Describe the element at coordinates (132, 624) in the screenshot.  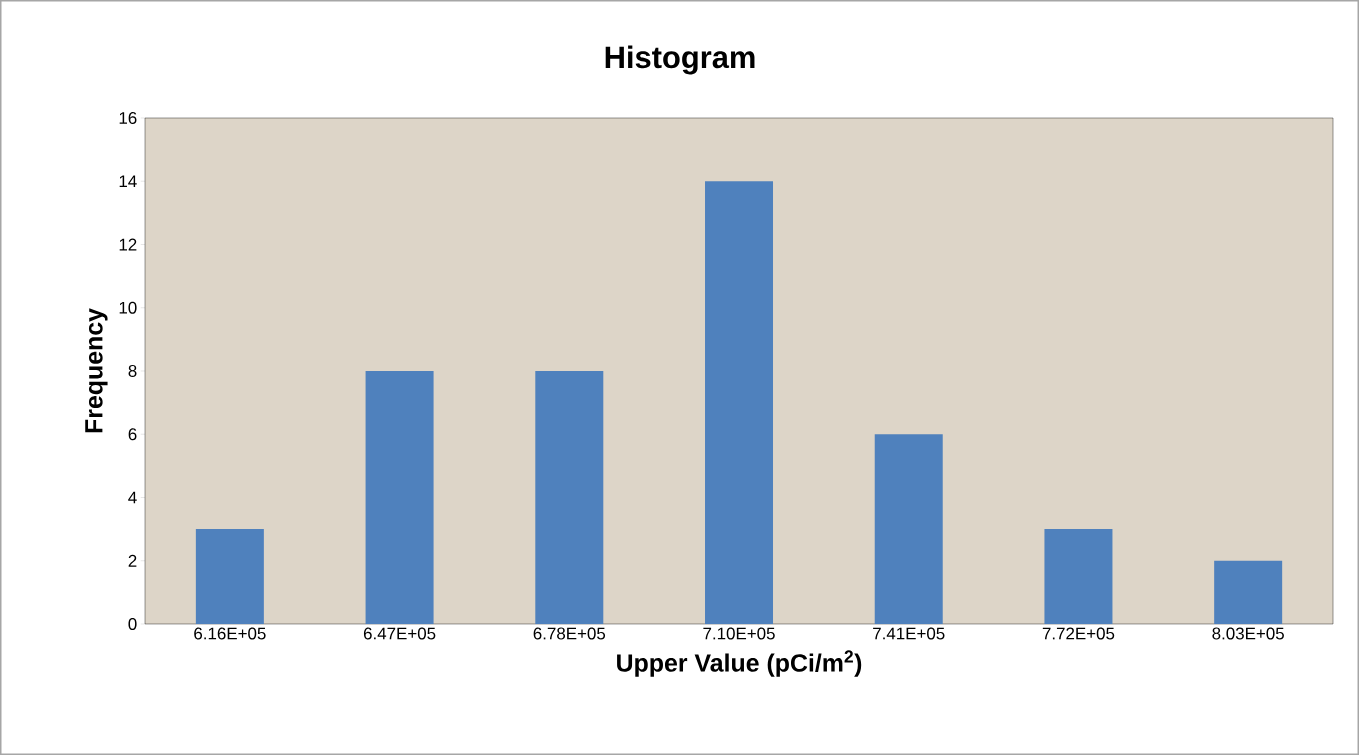
I see `y-tick-label: 0` at that location.